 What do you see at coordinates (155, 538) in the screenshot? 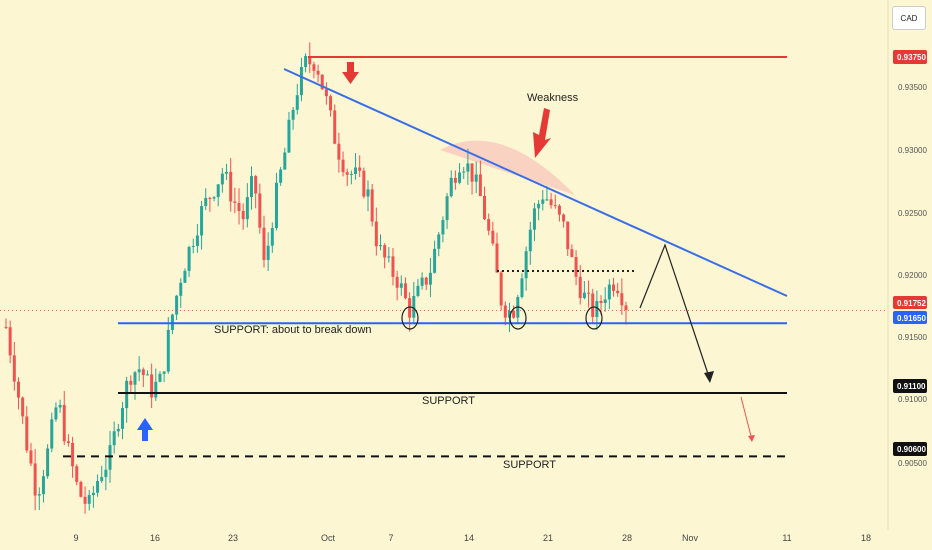
I see `time-tick: 16` at bounding box center [155, 538].